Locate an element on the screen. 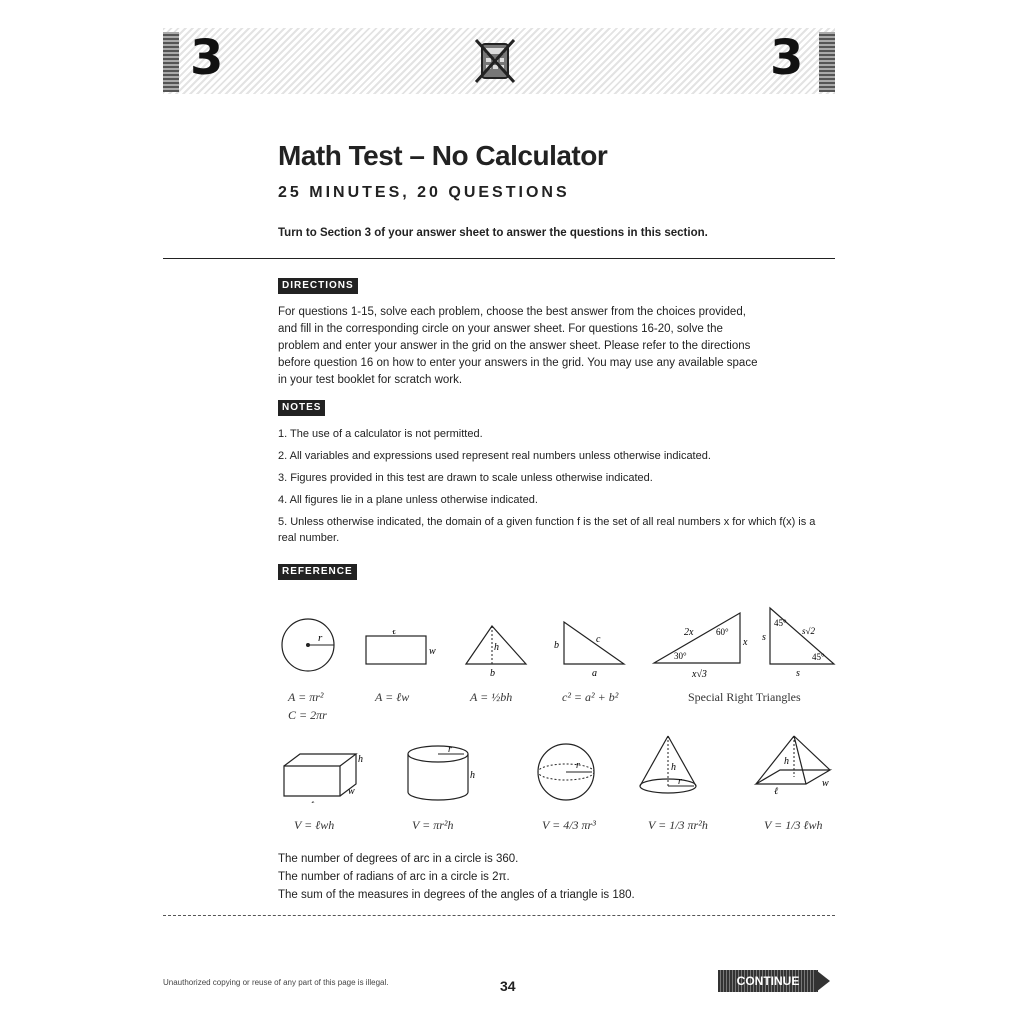 Image resolution: width=1024 pixels, height=1024 pixels. continue-arrow-icon is located at coordinates (823, 981).